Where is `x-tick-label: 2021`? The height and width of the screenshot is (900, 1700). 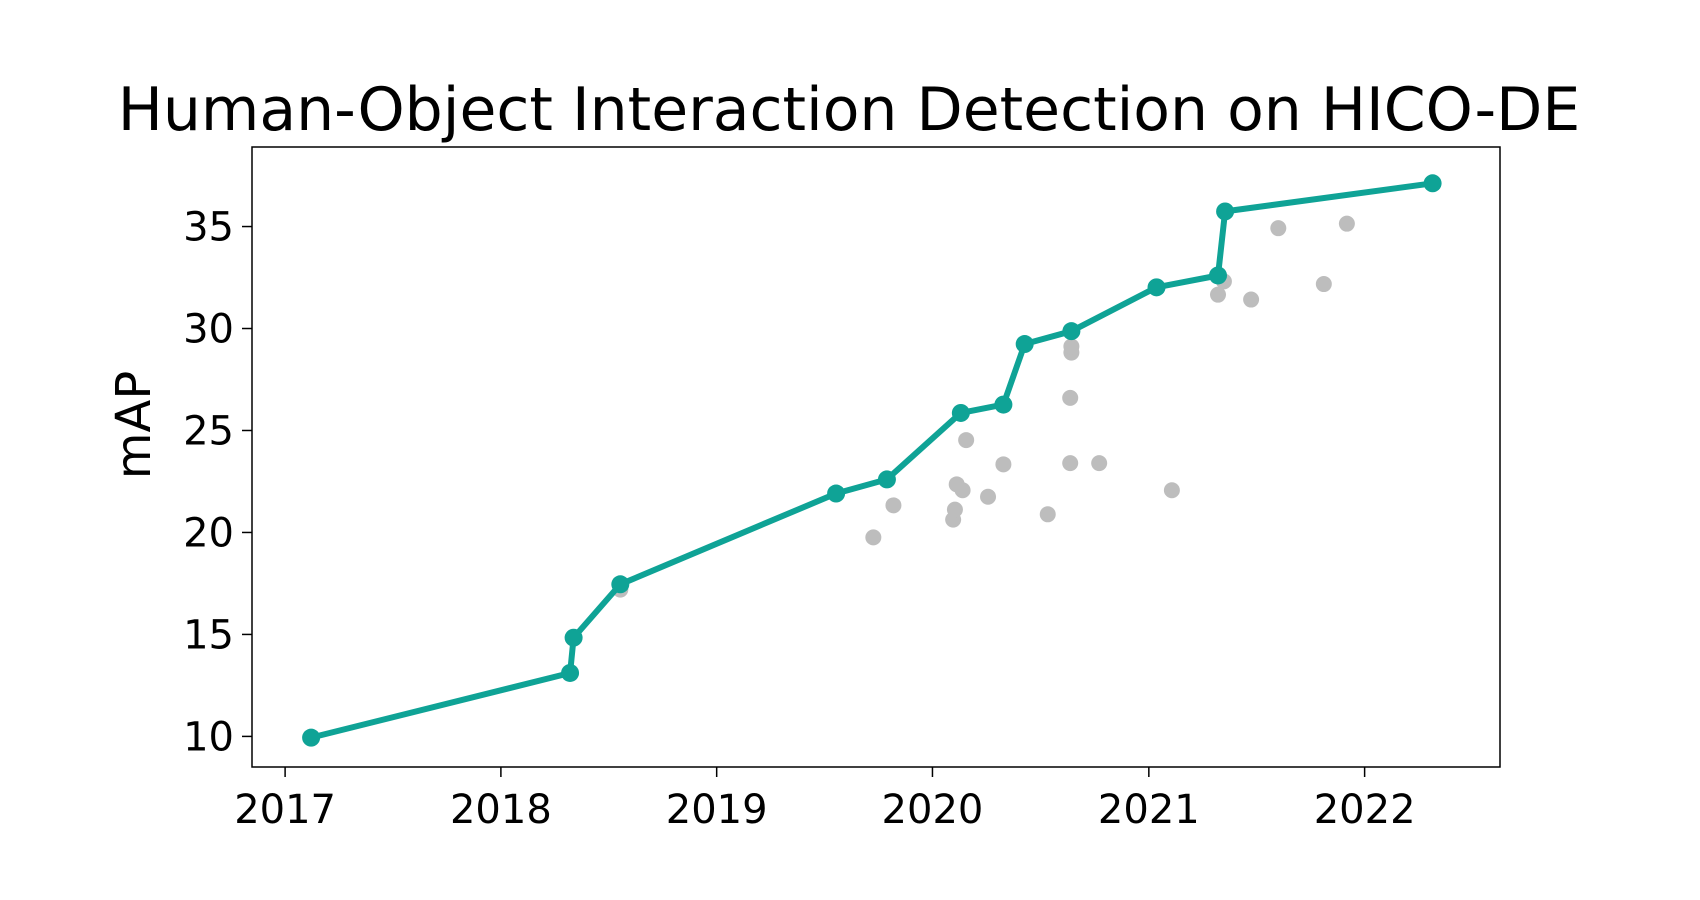 x-tick-label: 2021 is located at coordinates (1149, 810).